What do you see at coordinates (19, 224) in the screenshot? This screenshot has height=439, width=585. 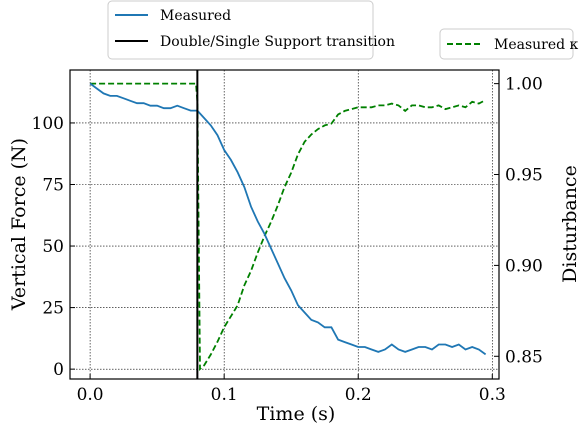 I see `y-axis-label-left: Vertical Force (N)` at bounding box center [19, 224].